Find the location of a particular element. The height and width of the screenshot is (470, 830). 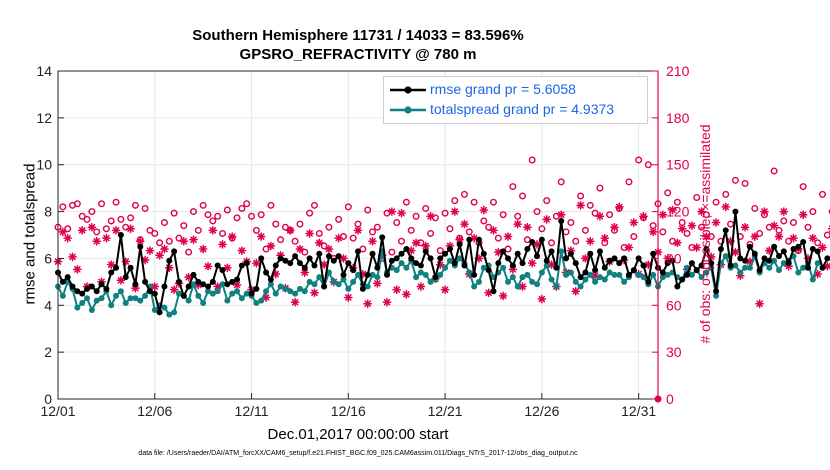

y2-tick-label: 180 is located at coordinates (678, 118).